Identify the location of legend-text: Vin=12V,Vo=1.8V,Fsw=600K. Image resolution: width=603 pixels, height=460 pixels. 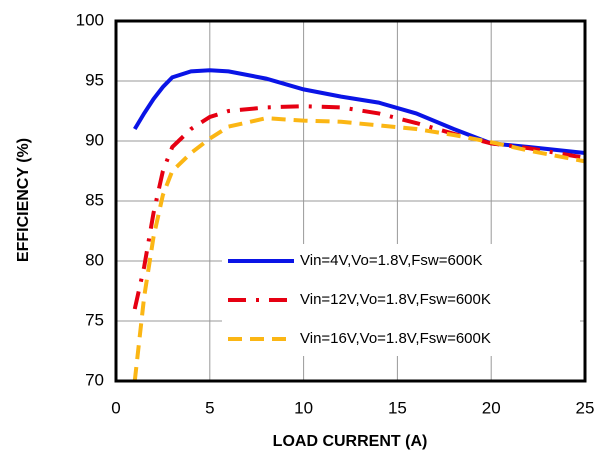
(395, 299).